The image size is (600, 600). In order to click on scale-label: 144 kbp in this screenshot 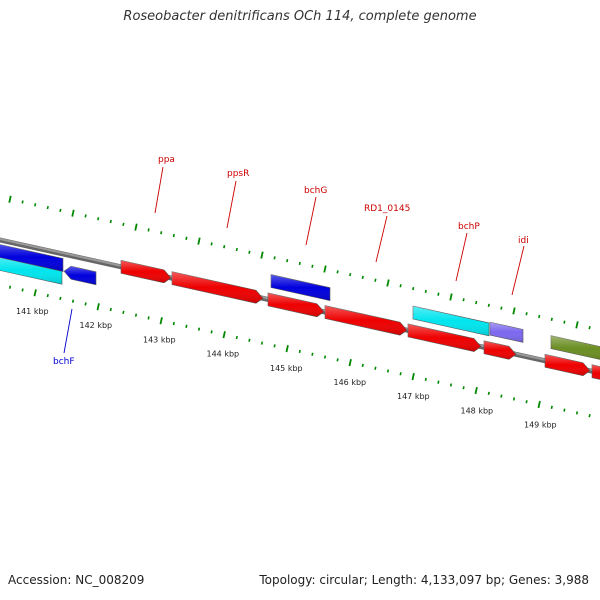, I will do `click(223, 354)`.